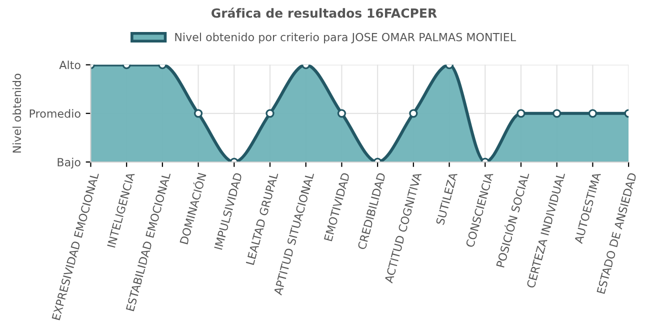  I want to click on chart-title: Gráfica de resultados 16FACPER, so click(324, 13).